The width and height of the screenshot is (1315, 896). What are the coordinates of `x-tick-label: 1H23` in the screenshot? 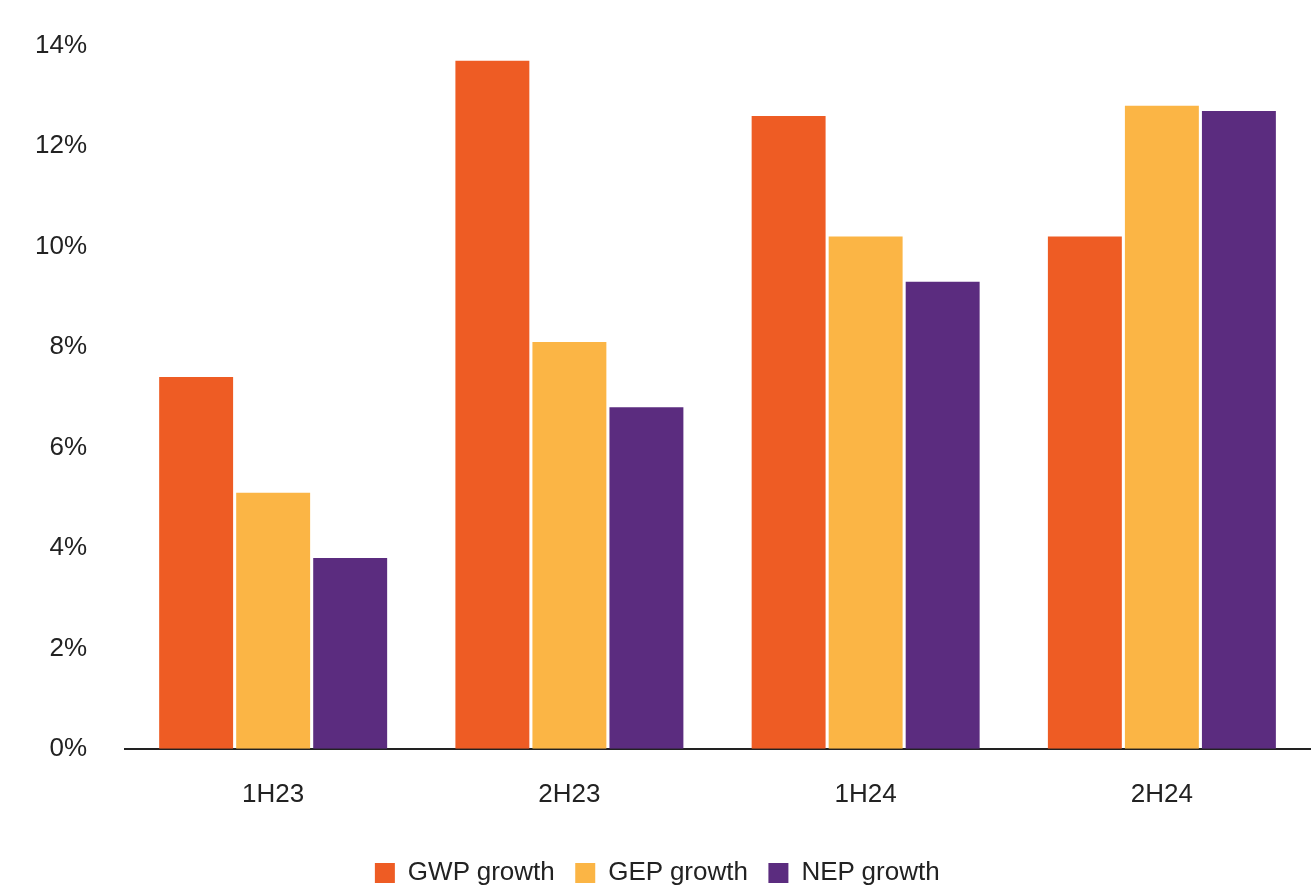 It's located at (273, 792).